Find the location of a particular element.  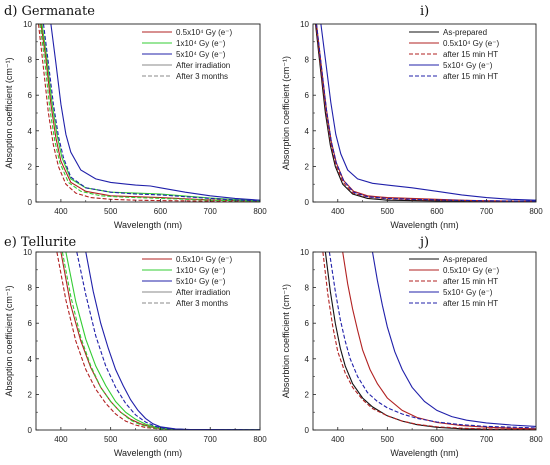

panel-title: i) is located at coordinates (424, 11).